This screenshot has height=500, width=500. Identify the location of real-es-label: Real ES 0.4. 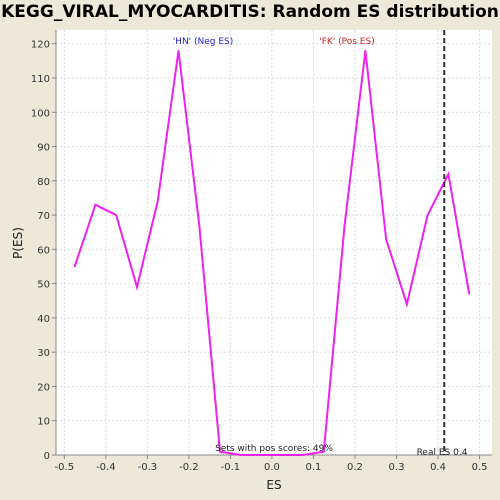
(442, 453).